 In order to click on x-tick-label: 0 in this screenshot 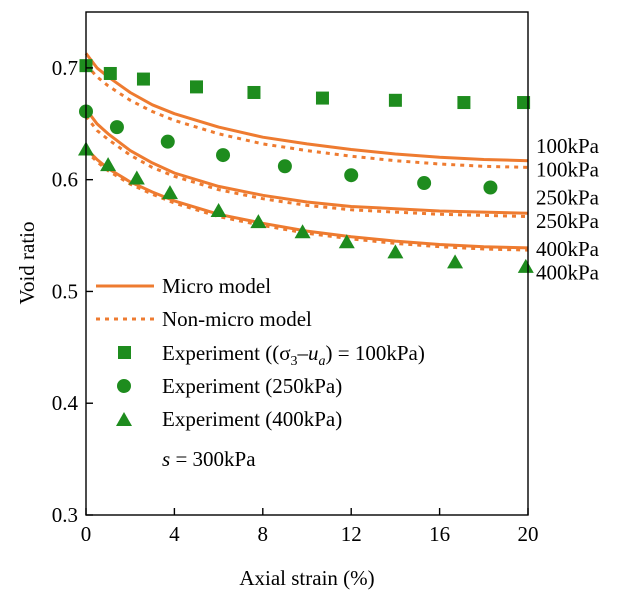, I will do `click(86, 534)`.